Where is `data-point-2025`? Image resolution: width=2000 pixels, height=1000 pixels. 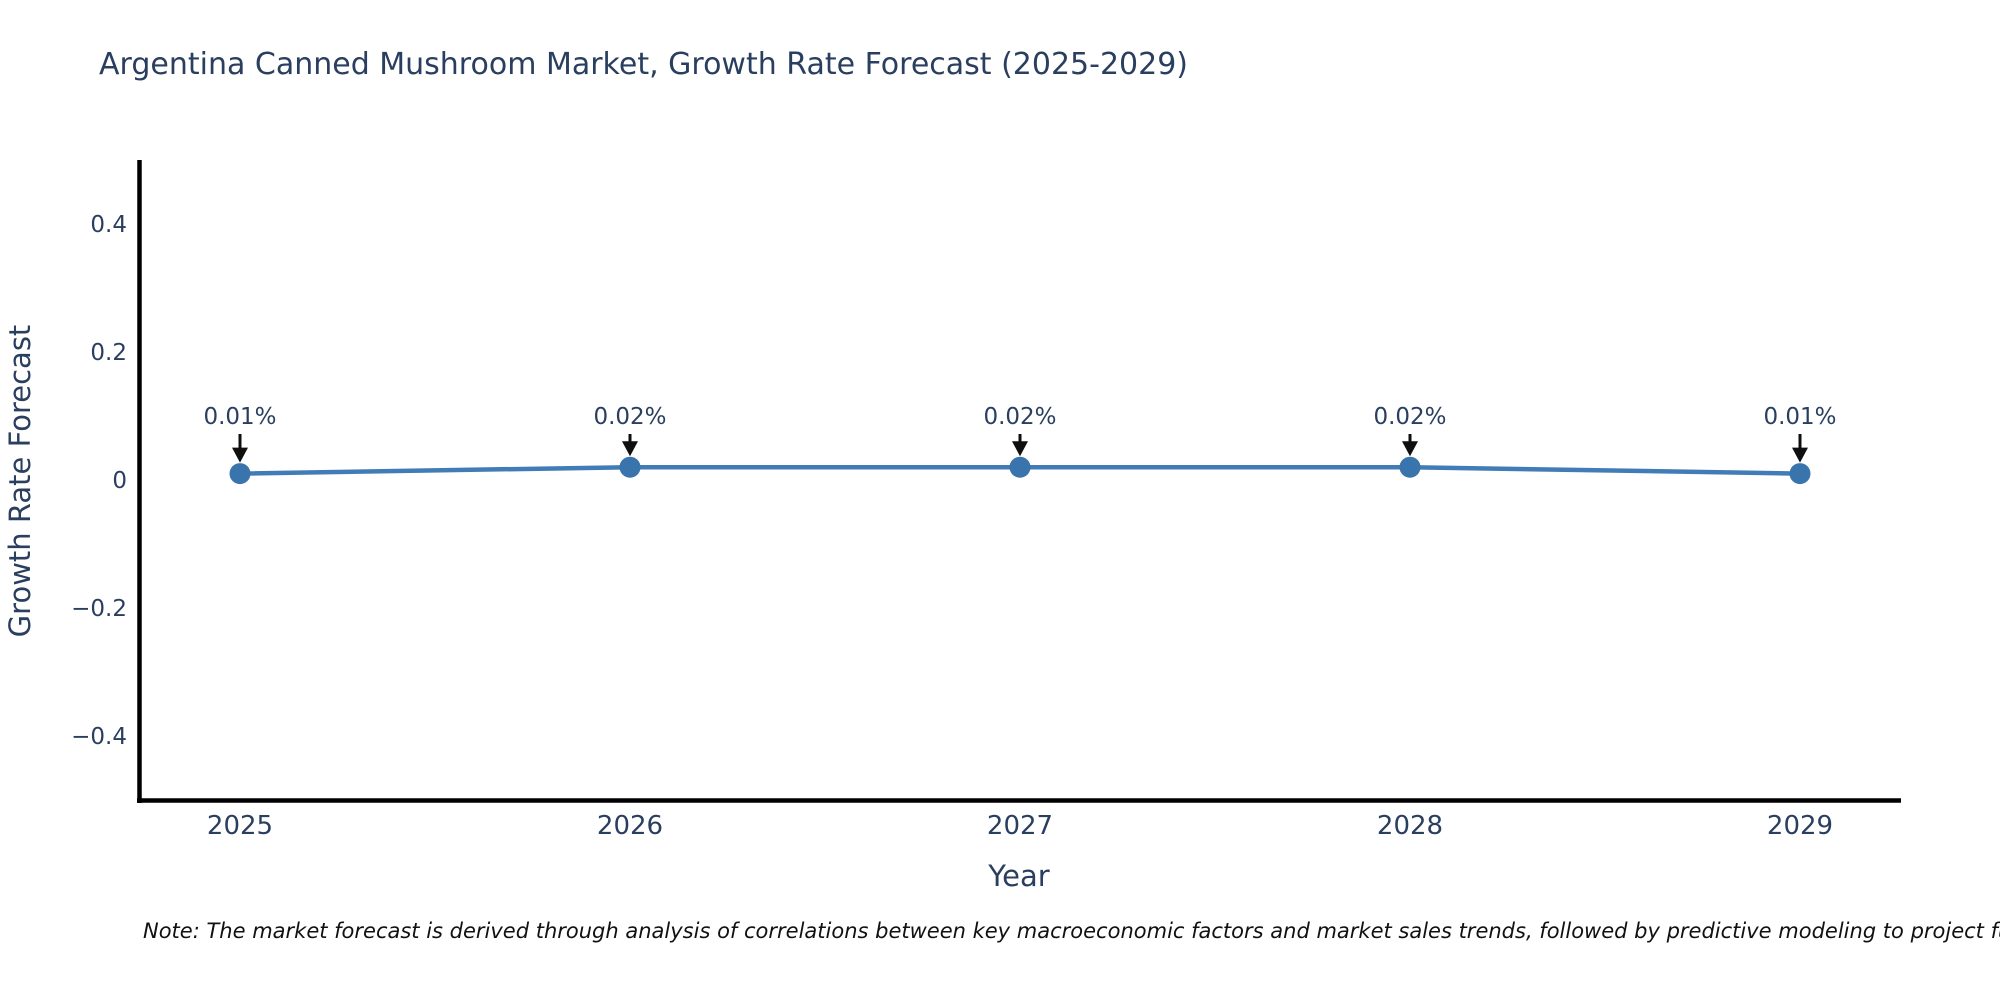 data-point-2025 is located at coordinates (240, 474).